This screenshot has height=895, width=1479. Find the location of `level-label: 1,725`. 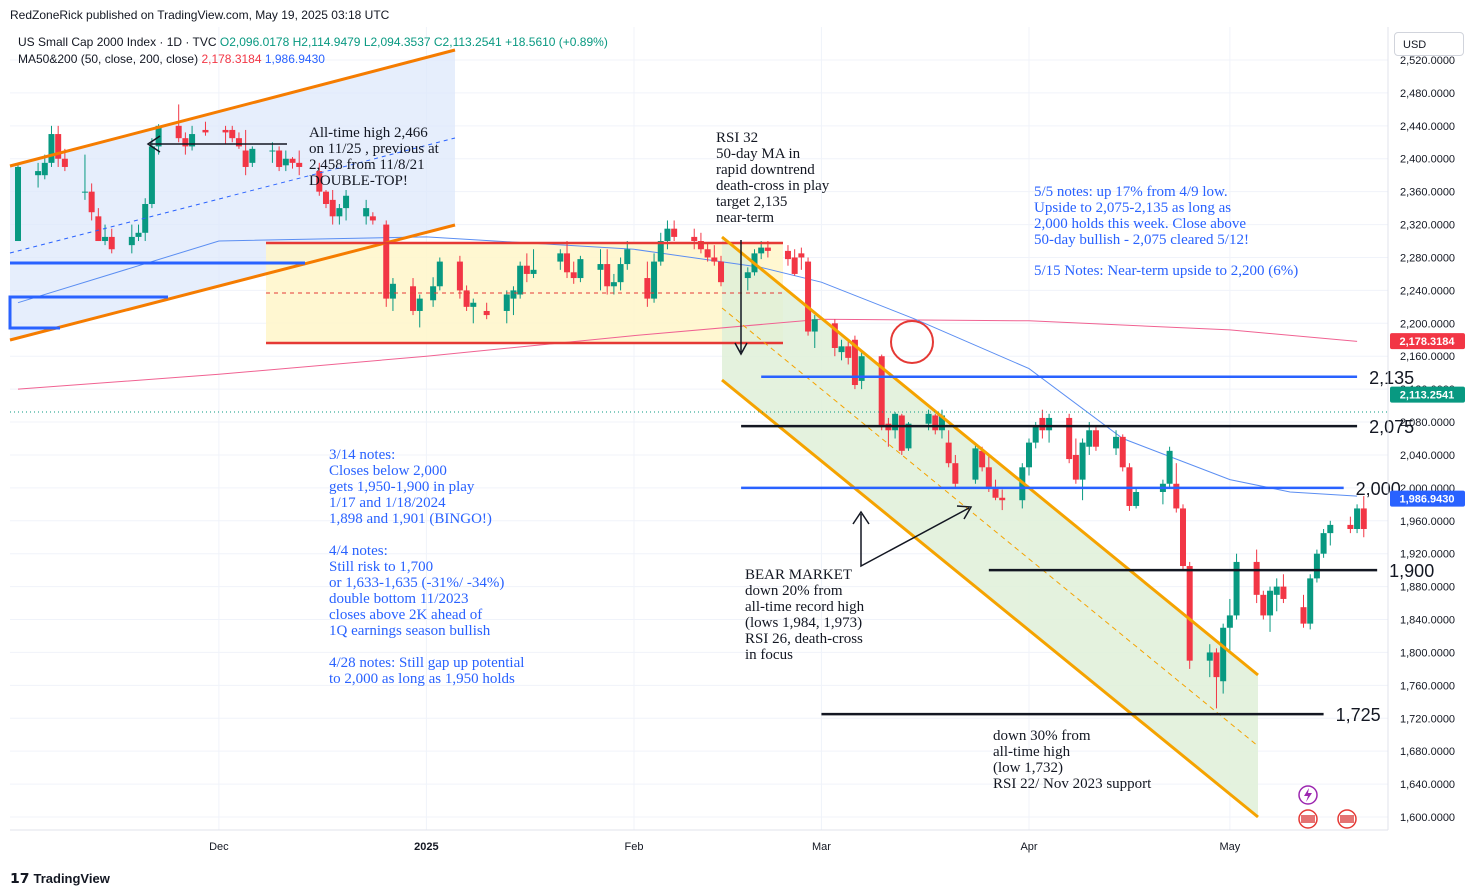

level-label: 1,725 is located at coordinates (1358, 715).